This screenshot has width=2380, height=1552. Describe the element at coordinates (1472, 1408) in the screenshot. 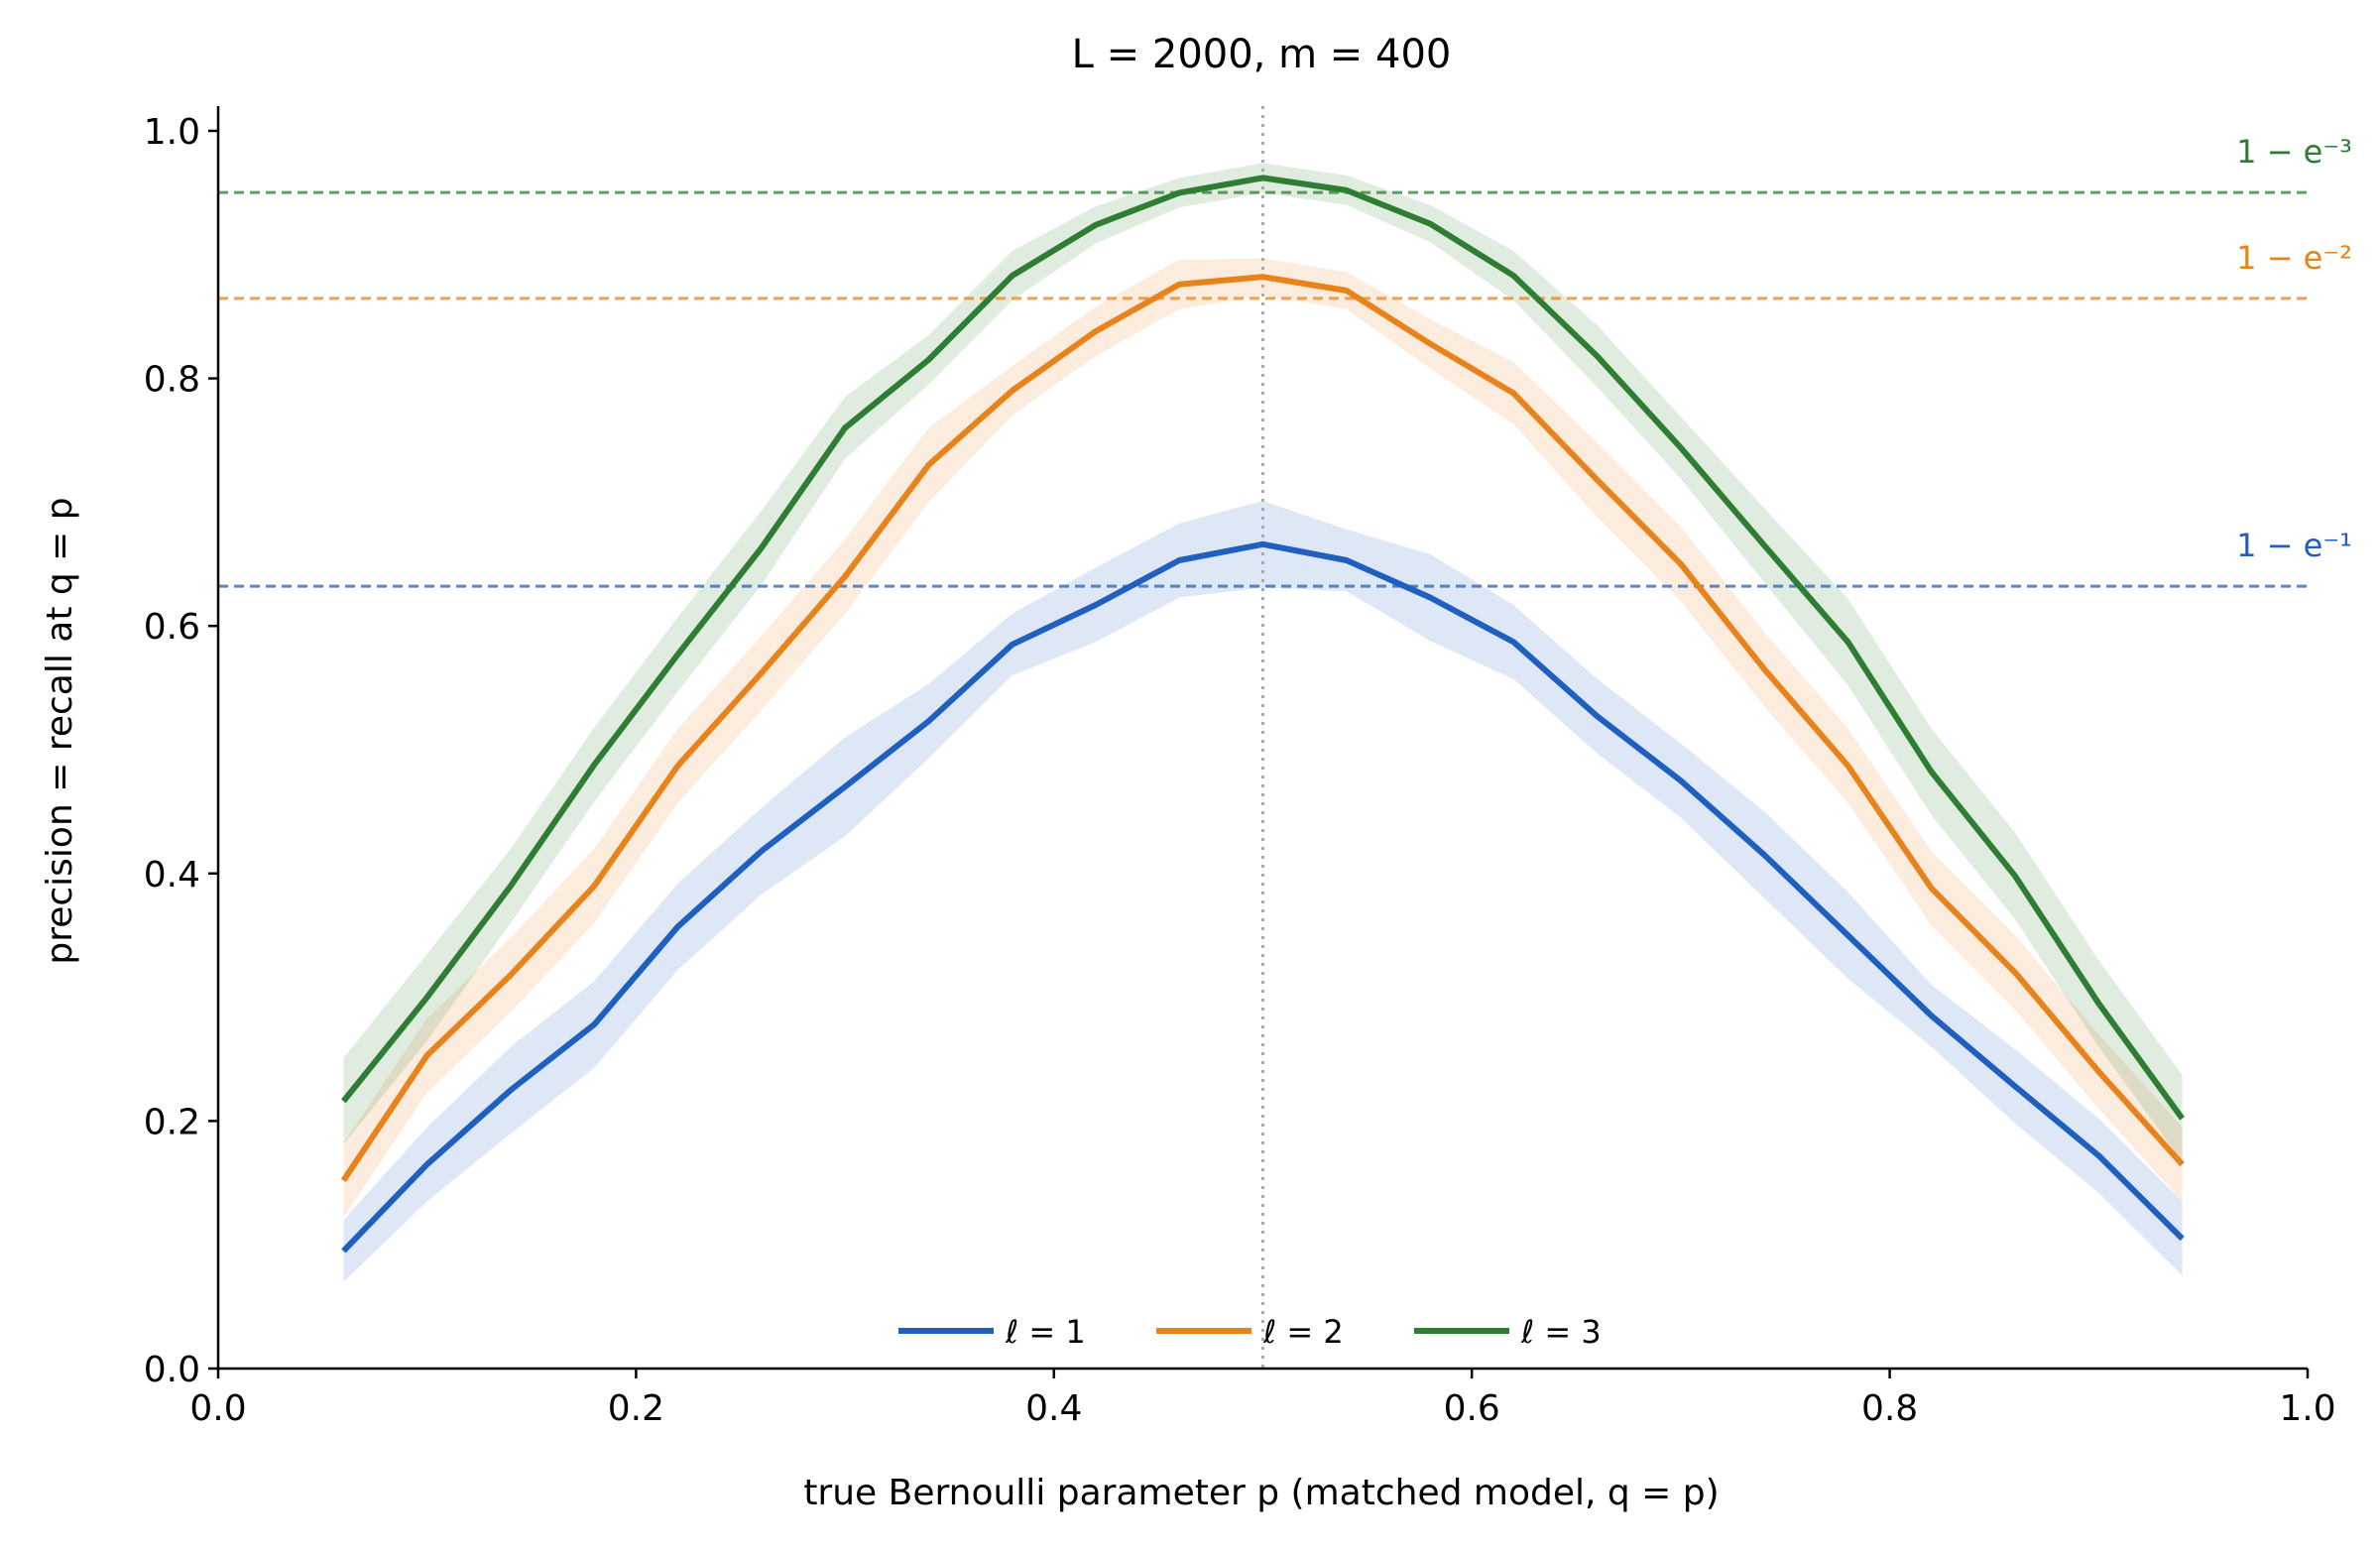

I see `x-tick-label: 0.6` at that location.